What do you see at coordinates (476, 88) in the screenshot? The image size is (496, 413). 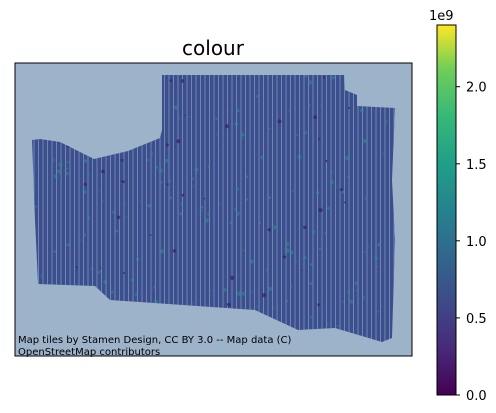 I see `colorbar-tick-label: 2.0` at bounding box center [476, 88].